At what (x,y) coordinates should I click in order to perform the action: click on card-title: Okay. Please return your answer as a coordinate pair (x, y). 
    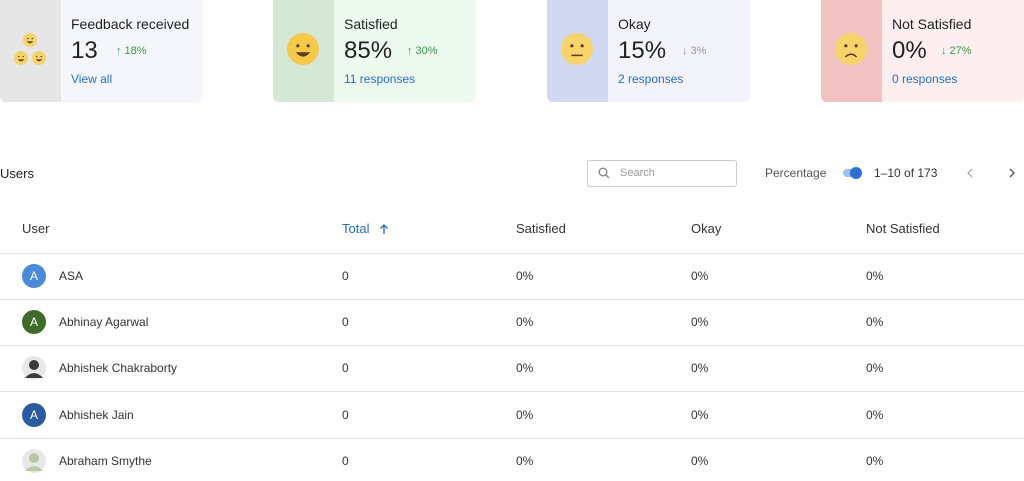
    Looking at the image, I should click on (634, 24).